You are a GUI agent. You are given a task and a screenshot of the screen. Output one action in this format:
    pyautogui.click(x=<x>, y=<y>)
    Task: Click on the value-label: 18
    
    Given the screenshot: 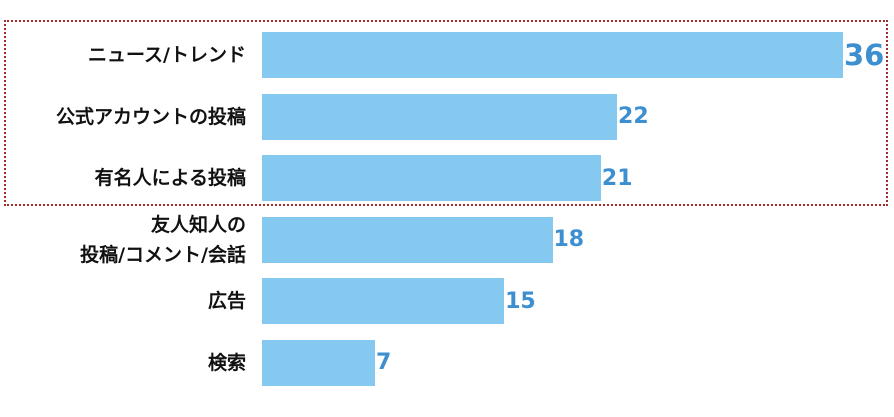 What is the action you would take?
    pyautogui.click(x=569, y=239)
    